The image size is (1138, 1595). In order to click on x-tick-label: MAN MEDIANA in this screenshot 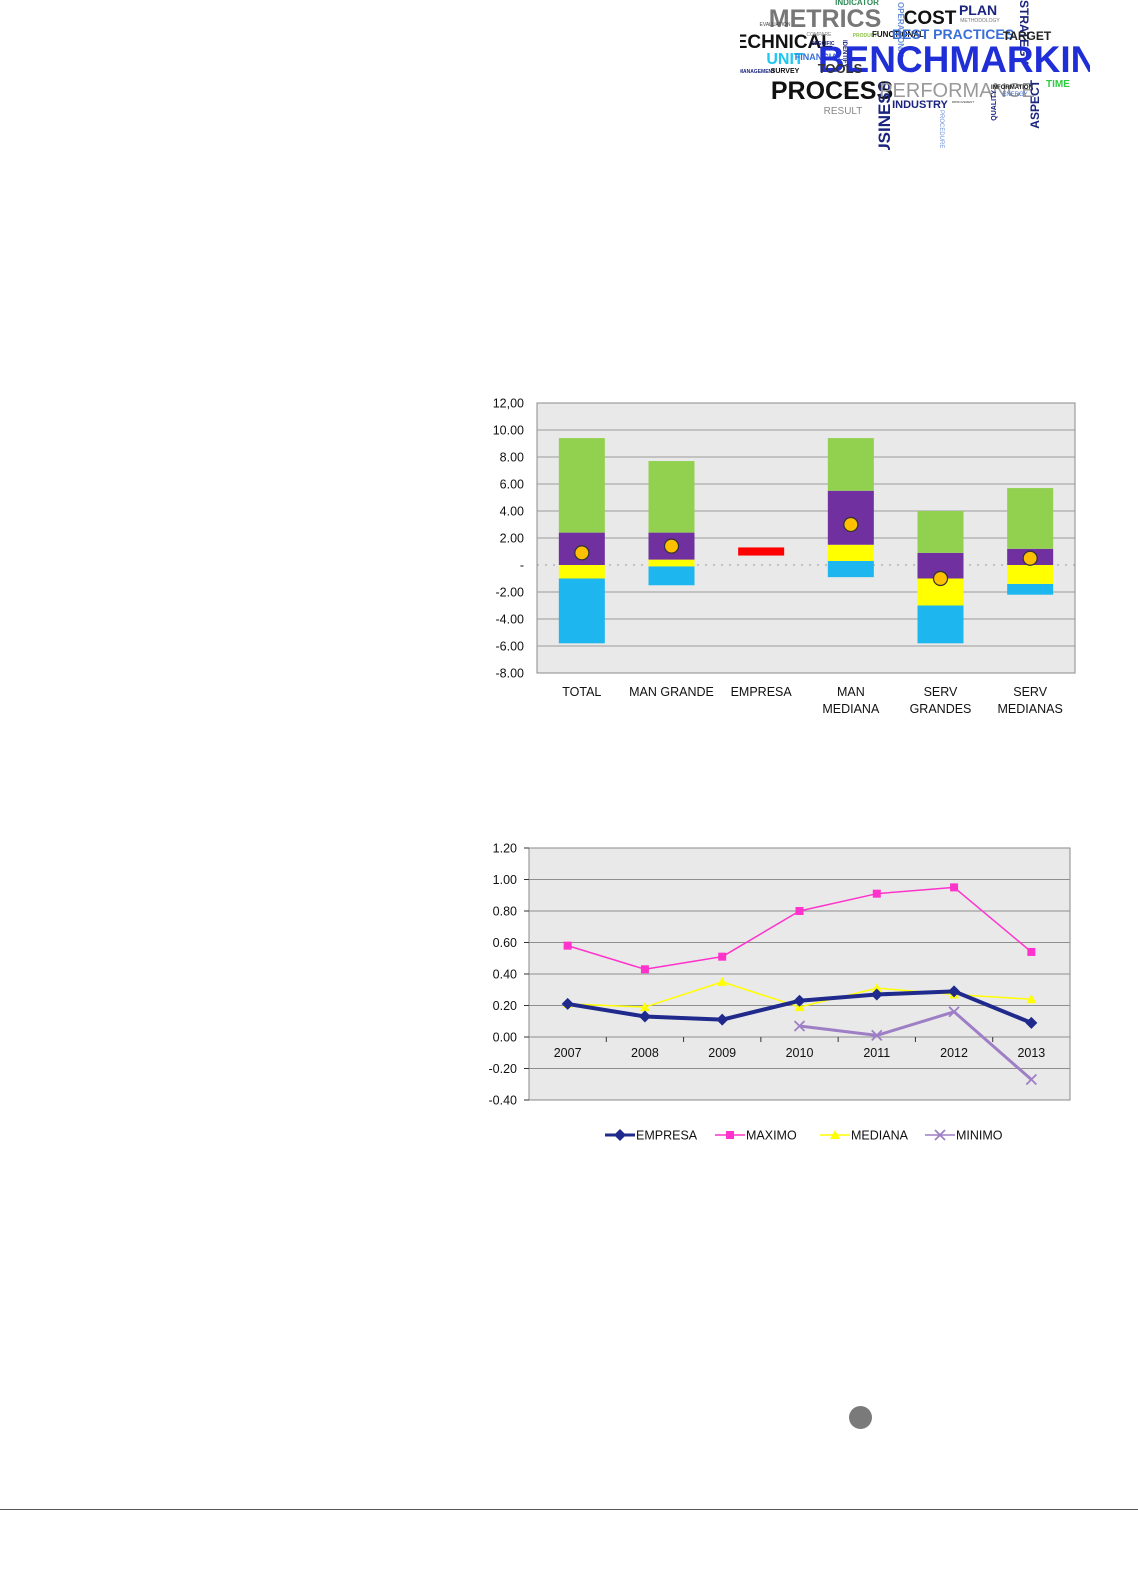, I will do `click(851, 700)`.